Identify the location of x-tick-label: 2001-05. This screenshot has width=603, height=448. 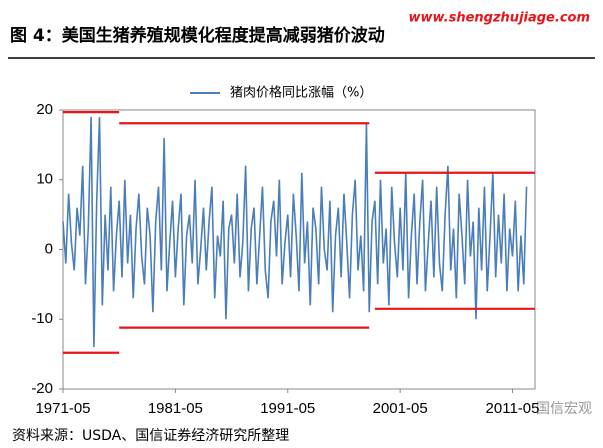
(400, 408).